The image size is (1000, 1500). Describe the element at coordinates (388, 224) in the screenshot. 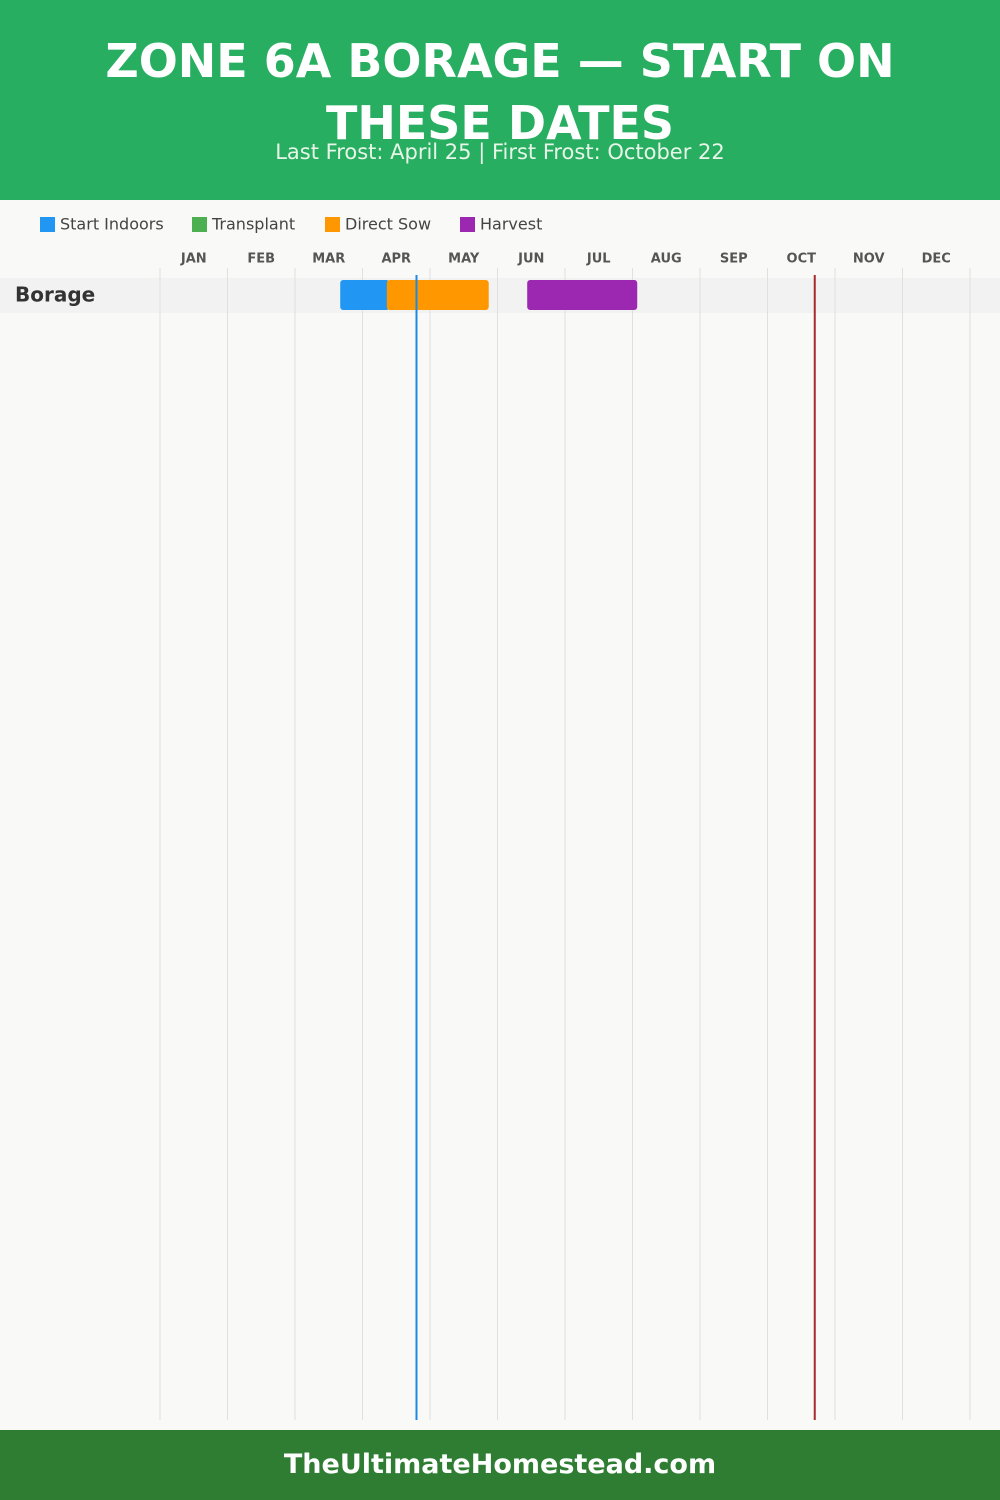

I see `legend-label: Direct Sow` at that location.